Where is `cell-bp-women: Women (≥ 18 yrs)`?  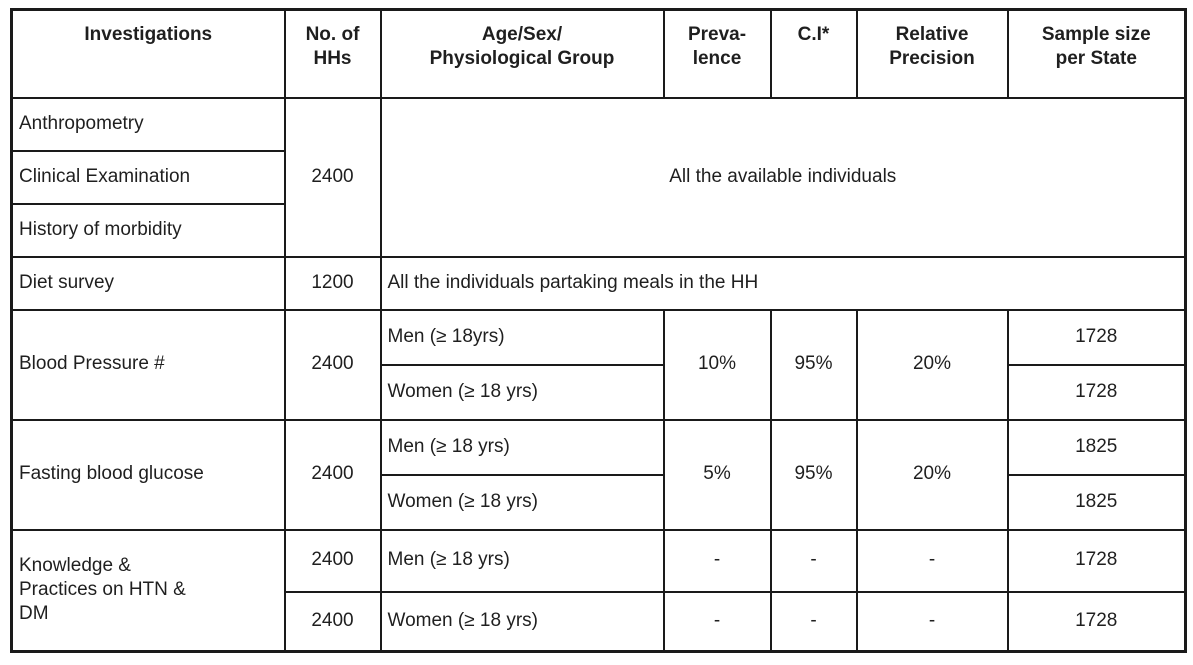 cell-bp-women: Women (≥ 18 yrs) is located at coordinates (522, 392).